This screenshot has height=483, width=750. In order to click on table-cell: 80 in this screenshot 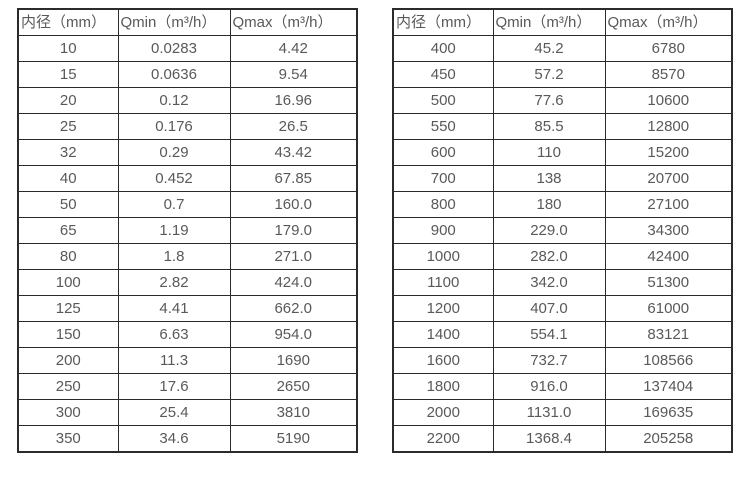, I will do `click(68, 256)`.